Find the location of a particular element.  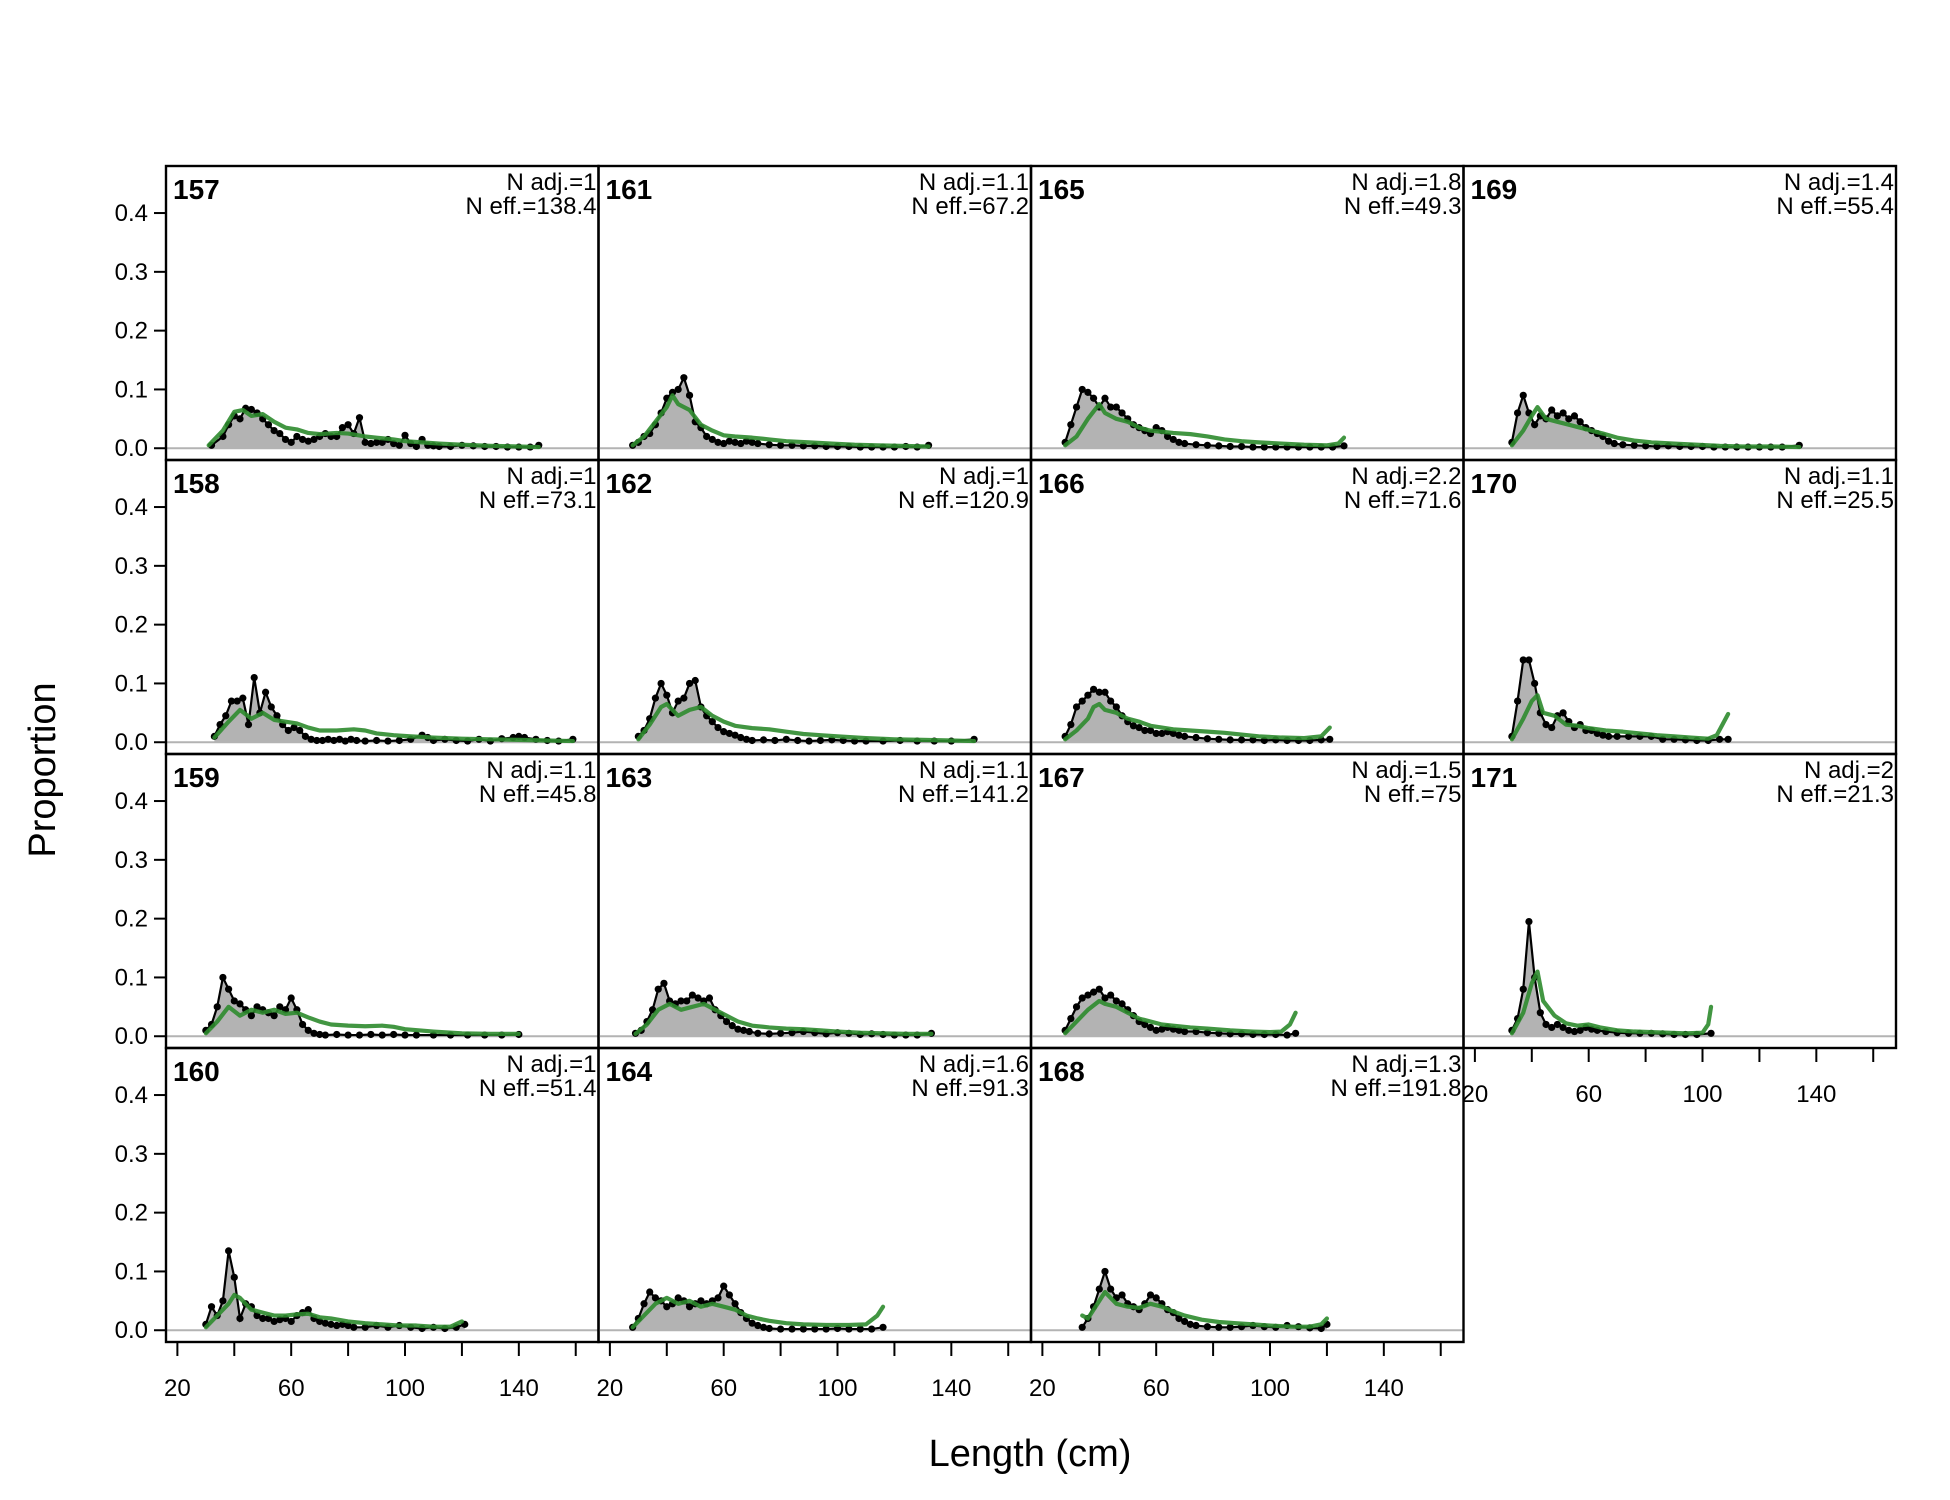

n-eff-label: N eff.=91.3 is located at coordinates (970, 1088).